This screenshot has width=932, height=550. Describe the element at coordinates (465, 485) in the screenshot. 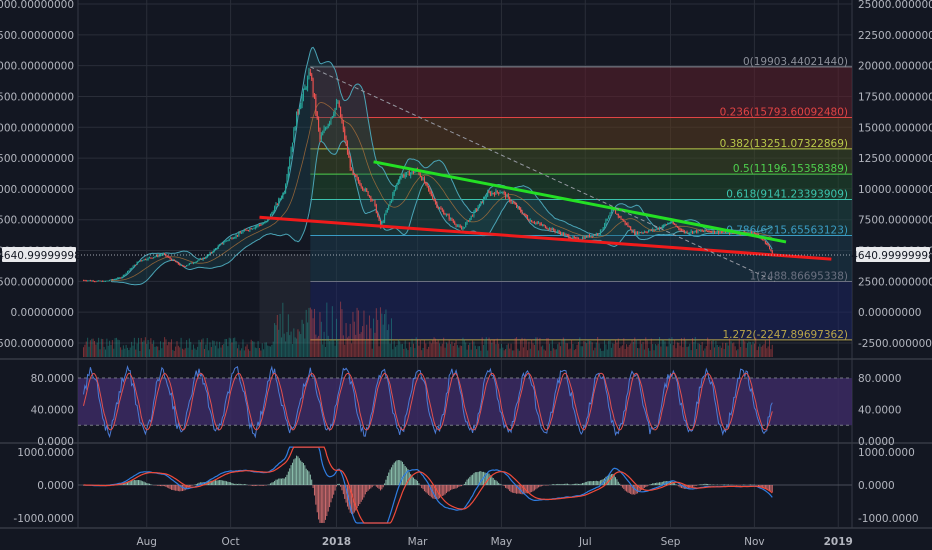

I see `macd-panel` at that location.